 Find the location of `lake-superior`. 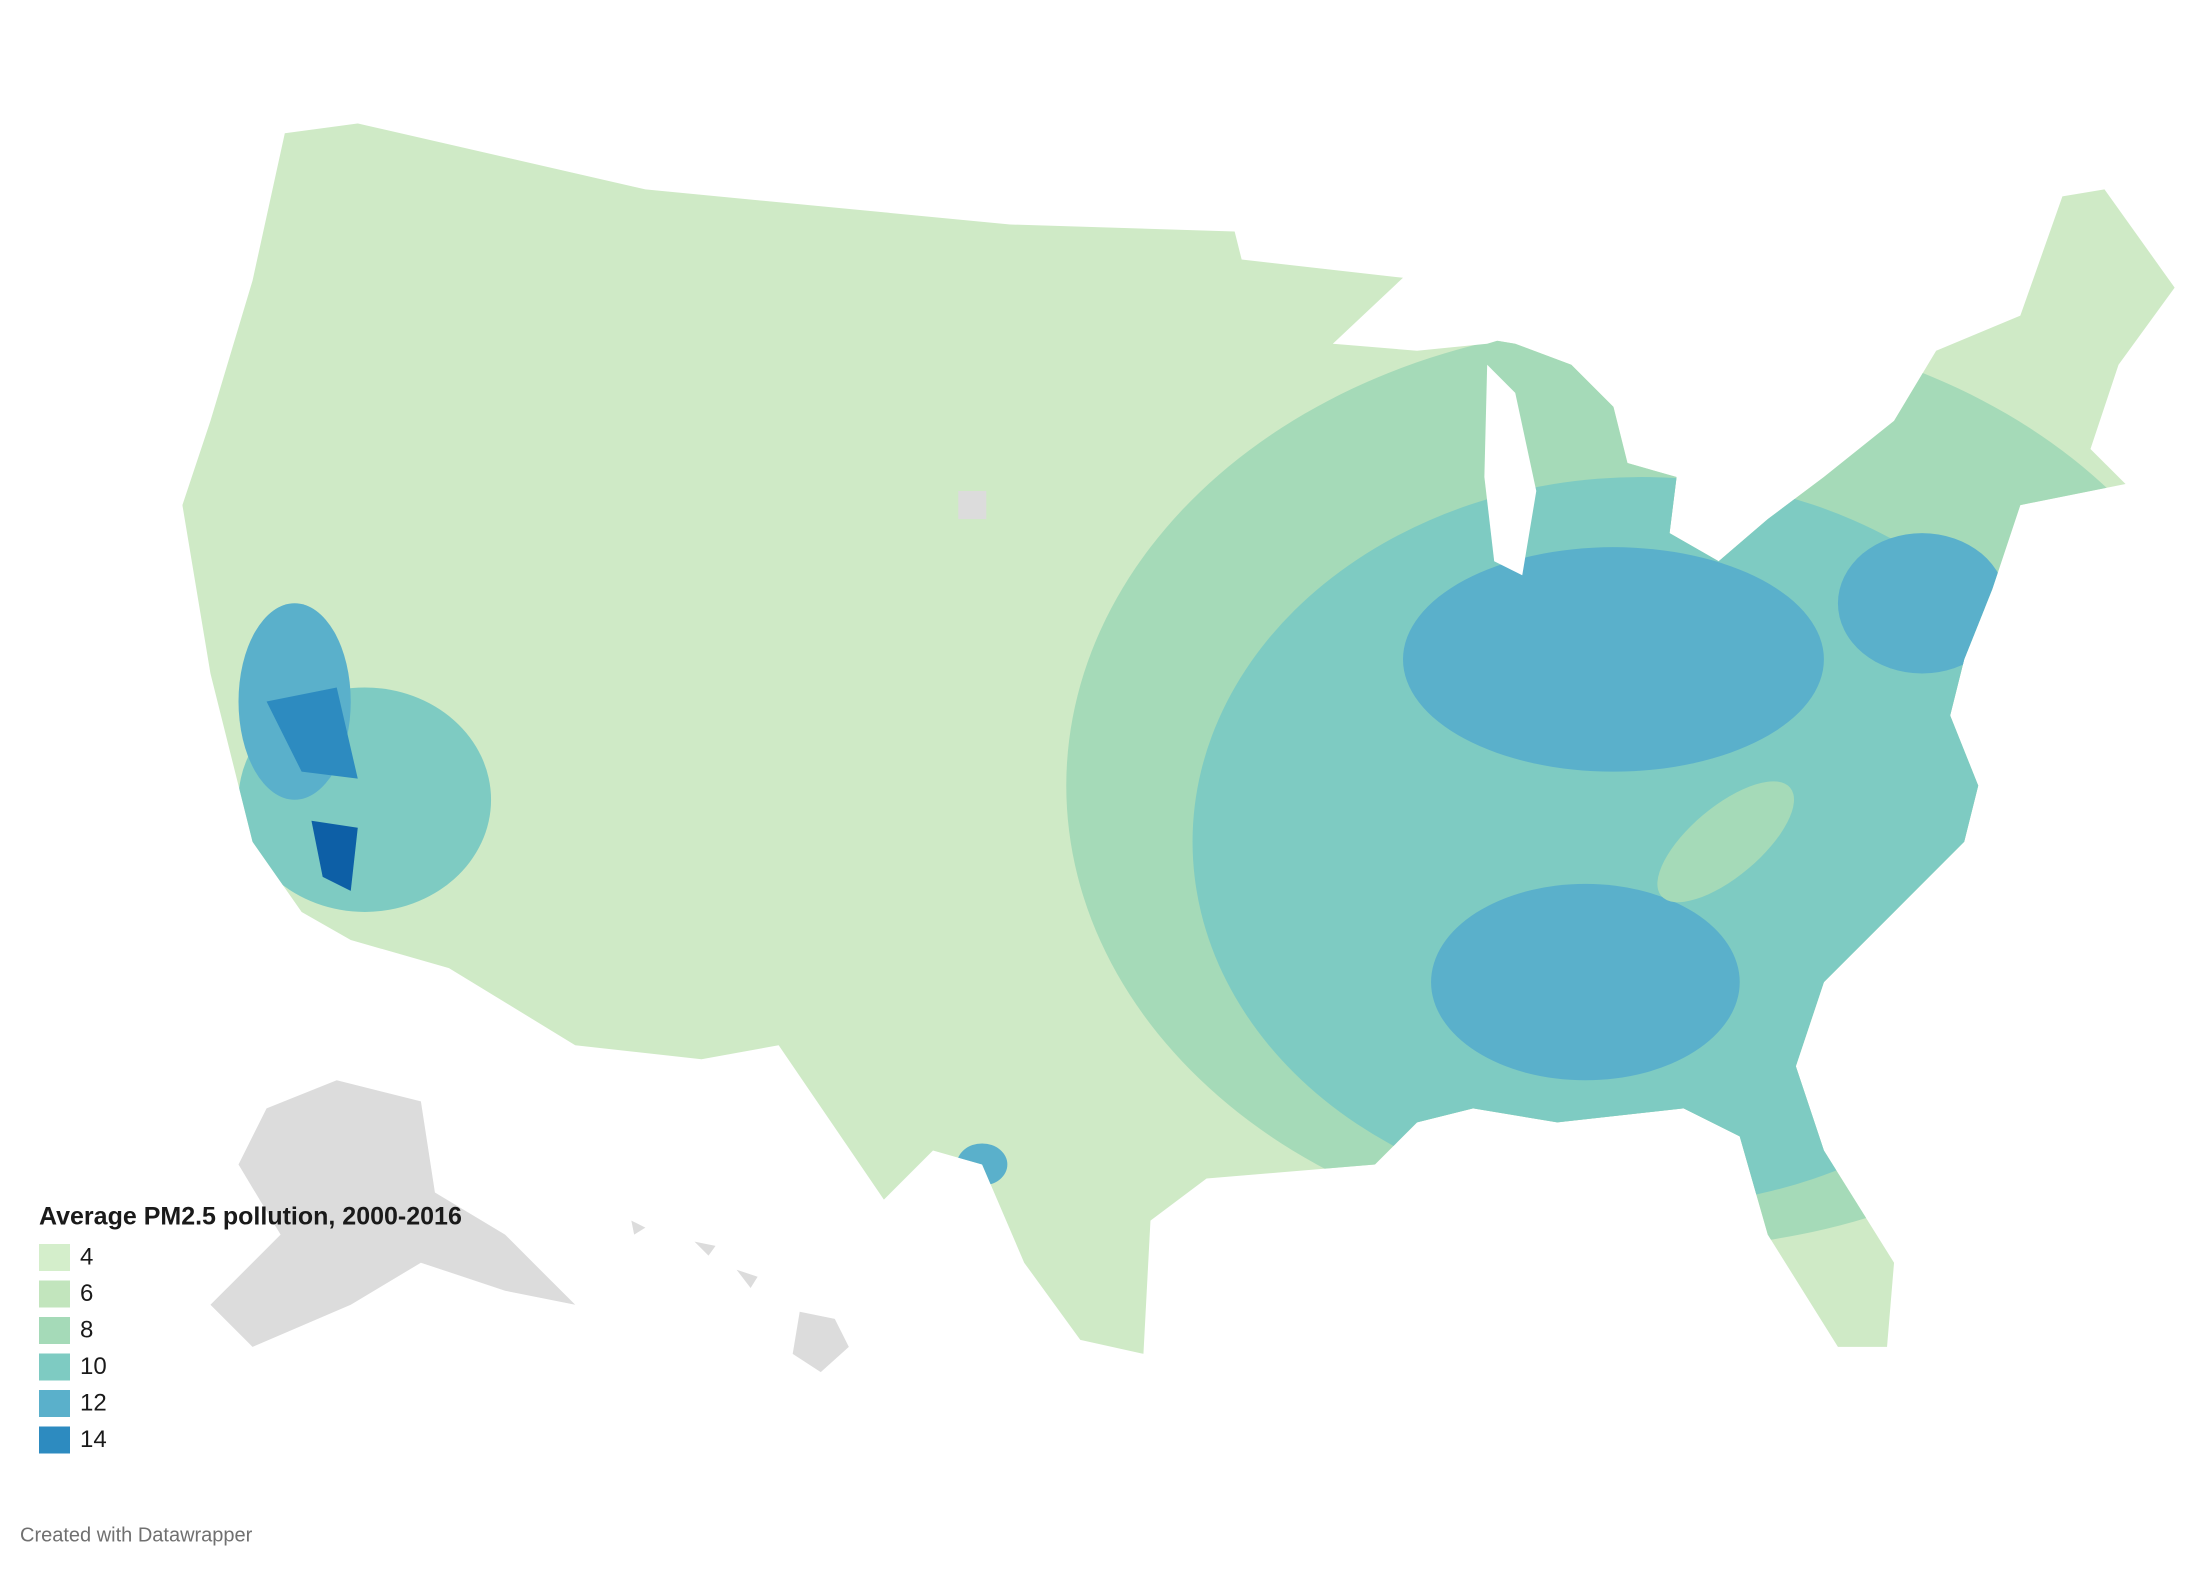

lake-superior is located at coordinates (1445, 326).